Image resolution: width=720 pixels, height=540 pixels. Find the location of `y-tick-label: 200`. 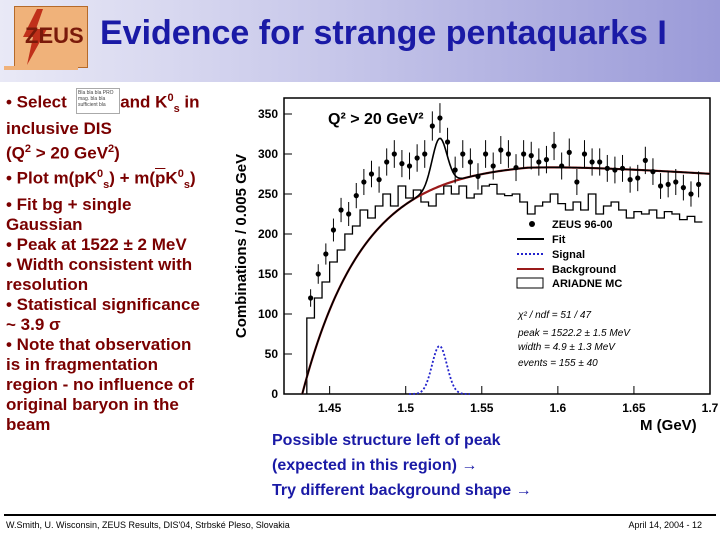

y-tick-label: 200 is located at coordinates (268, 234).